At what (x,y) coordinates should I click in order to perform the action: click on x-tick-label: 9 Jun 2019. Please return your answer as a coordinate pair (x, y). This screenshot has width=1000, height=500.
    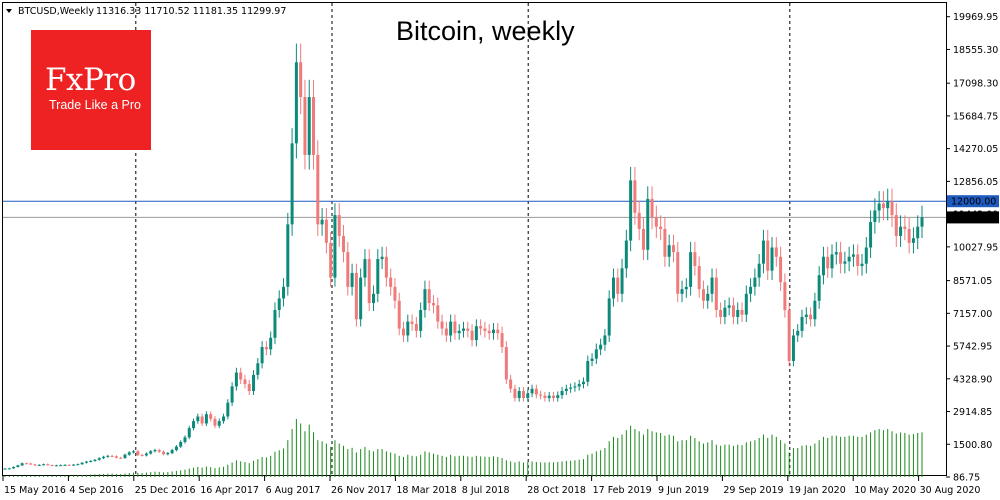
    Looking at the image, I should click on (683, 490).